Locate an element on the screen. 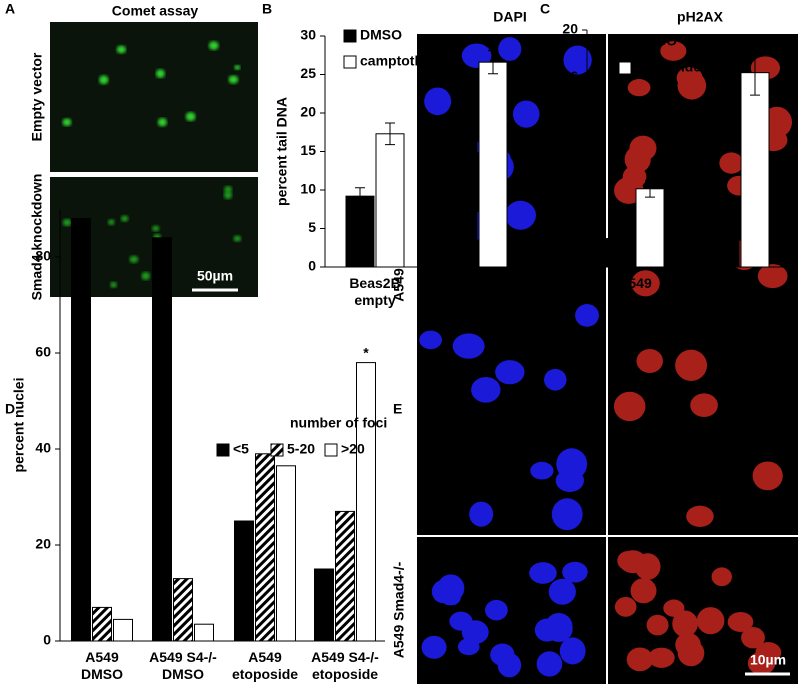 Image resolution: width=800 pixels, height=686 pixels. y-tick-label: 0 is located at coordinates (574, 266).